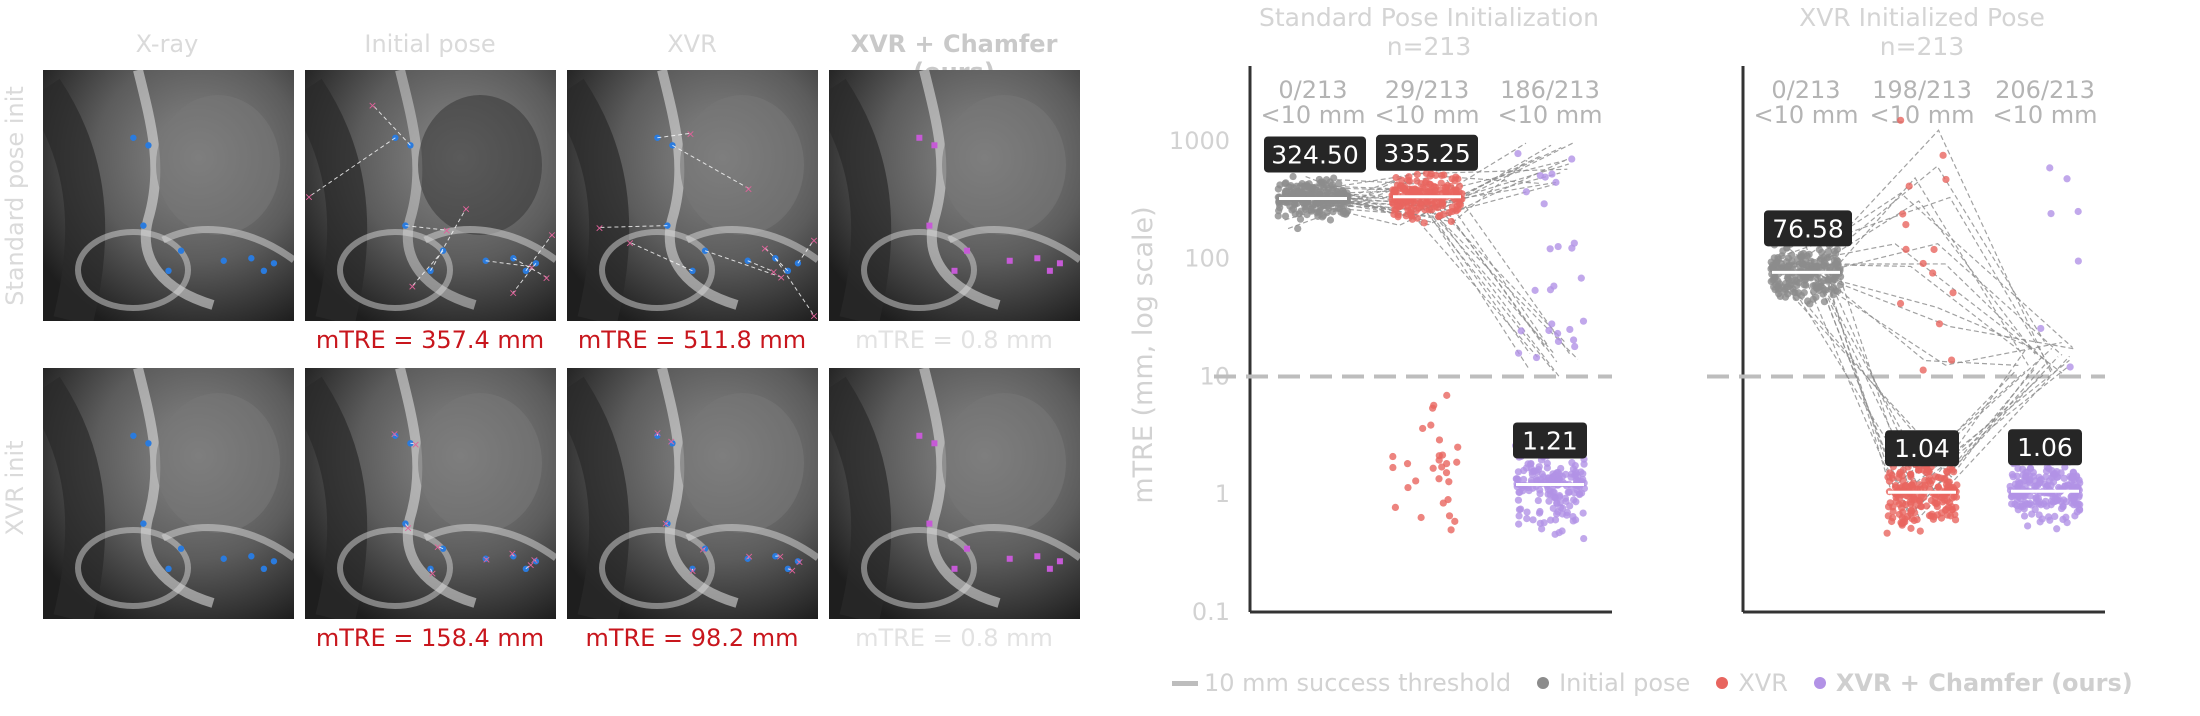 The image size is (2200, 716). What do you see at coordinates (1543, 683) in the screenshot?
I see `gray-dot-icon` at bounding box center [1543, 683].